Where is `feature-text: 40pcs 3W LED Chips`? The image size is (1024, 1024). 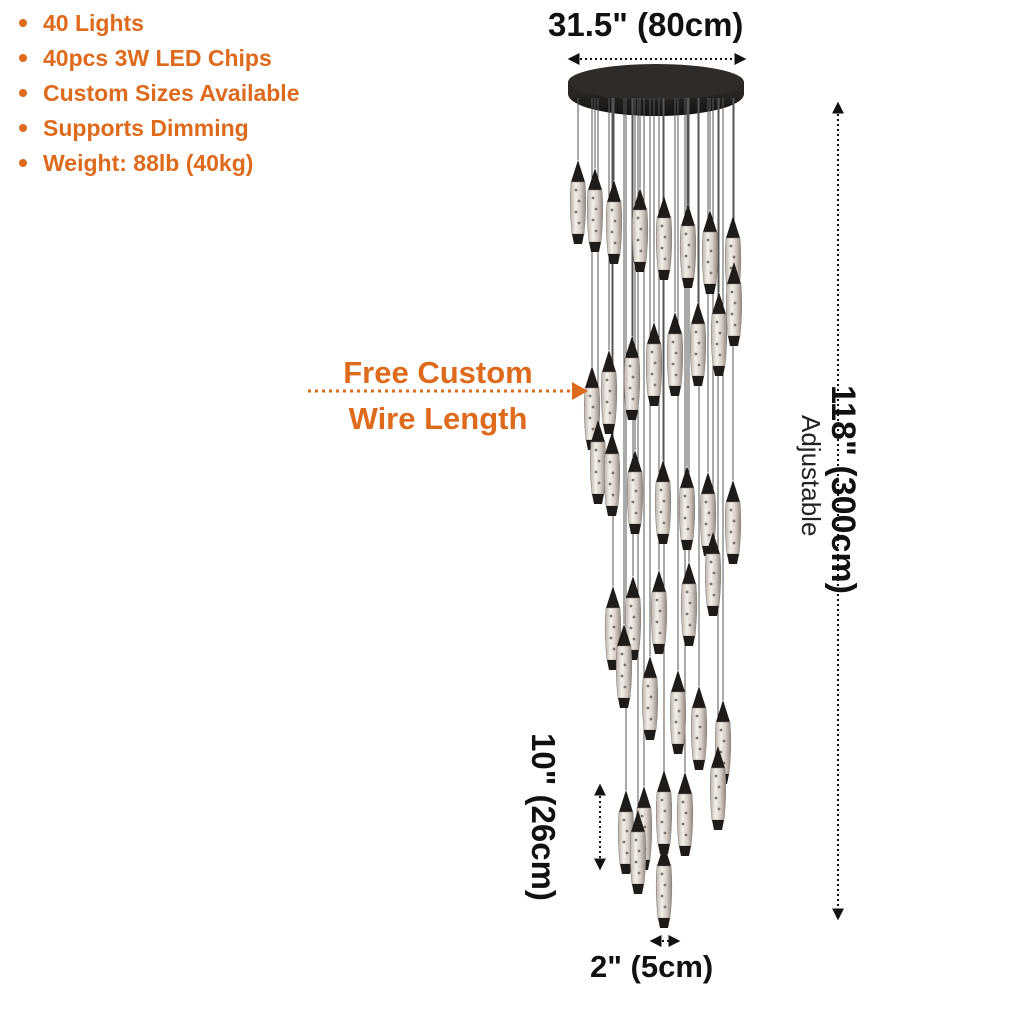 feature-text: 40pcs 3W LED Chips is located at coordinates (157, 58).